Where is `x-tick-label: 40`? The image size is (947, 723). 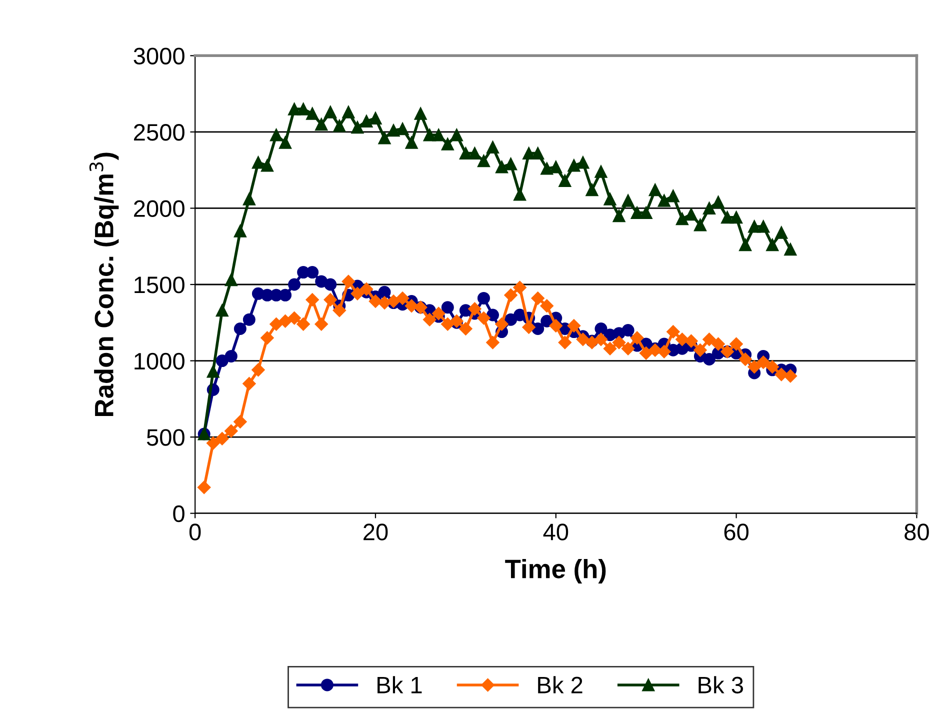
x-tick-label: 40 is located at coordinates (555, 532).